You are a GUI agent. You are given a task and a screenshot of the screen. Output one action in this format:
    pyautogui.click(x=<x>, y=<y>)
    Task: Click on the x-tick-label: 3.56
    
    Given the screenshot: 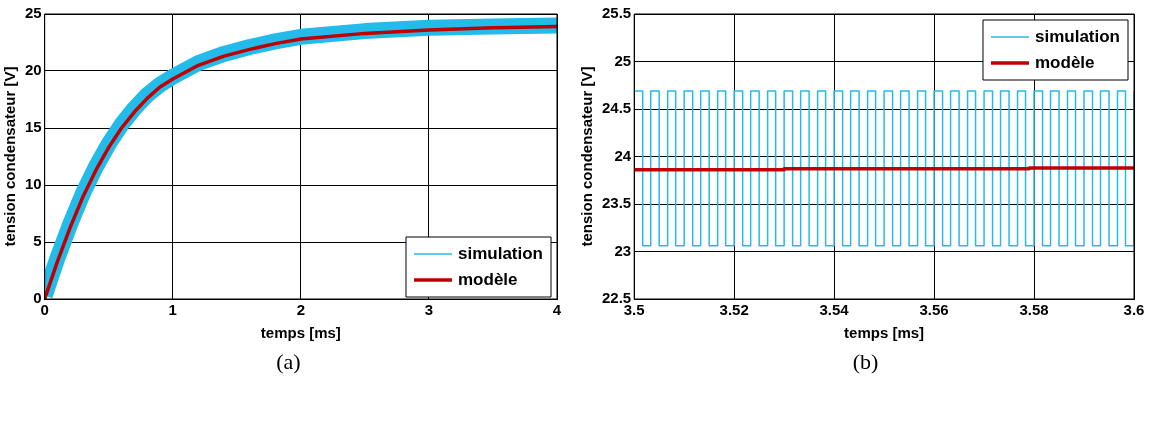 What is the action you would take?
    pyautogui.click(x=934, y=310)
    